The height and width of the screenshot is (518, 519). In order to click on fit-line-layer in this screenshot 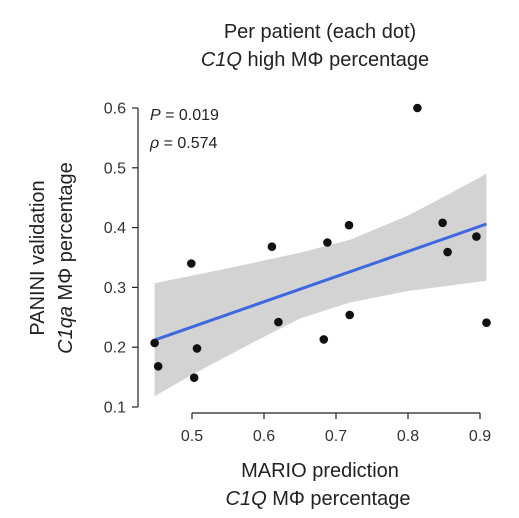, I will do `click(320, 282)`.